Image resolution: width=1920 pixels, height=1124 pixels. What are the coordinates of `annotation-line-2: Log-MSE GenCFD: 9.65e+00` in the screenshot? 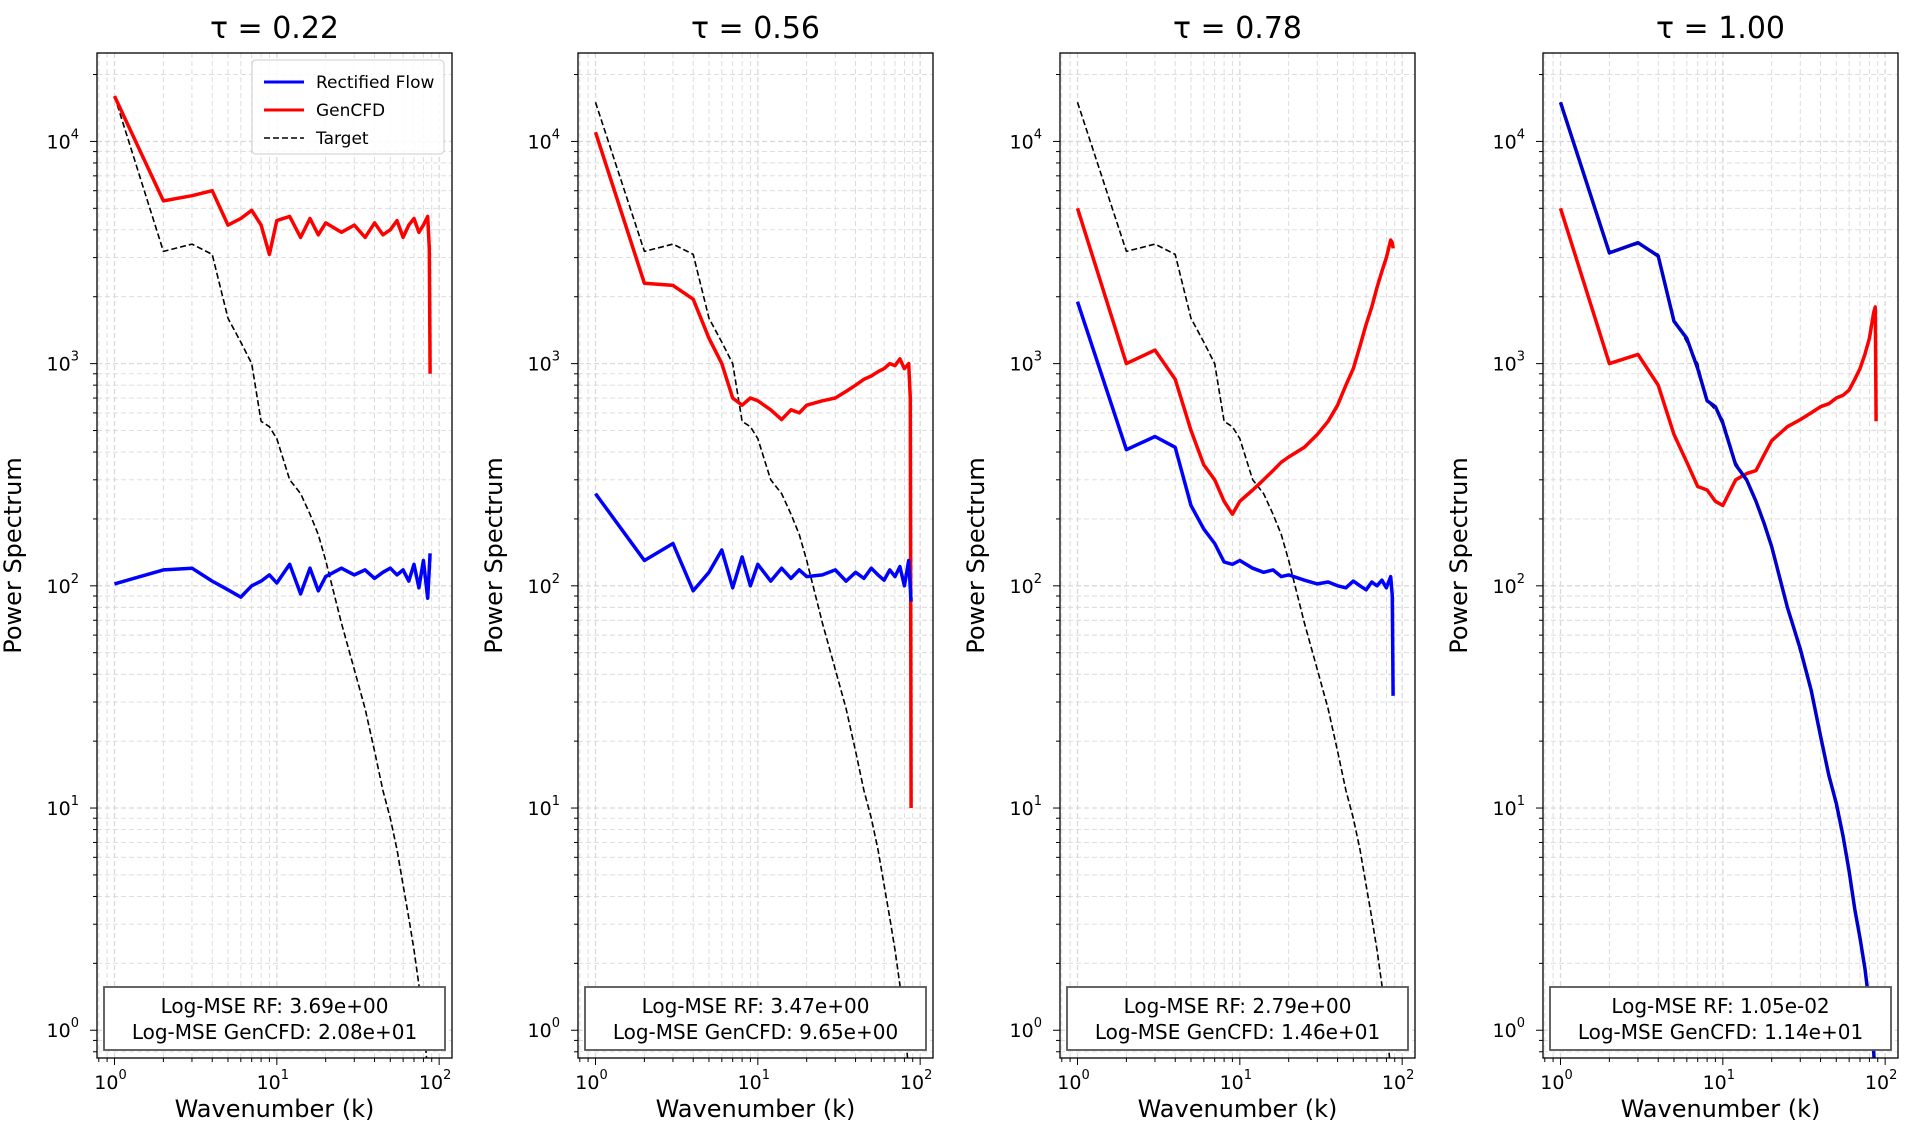 It's located at (755, 1032).